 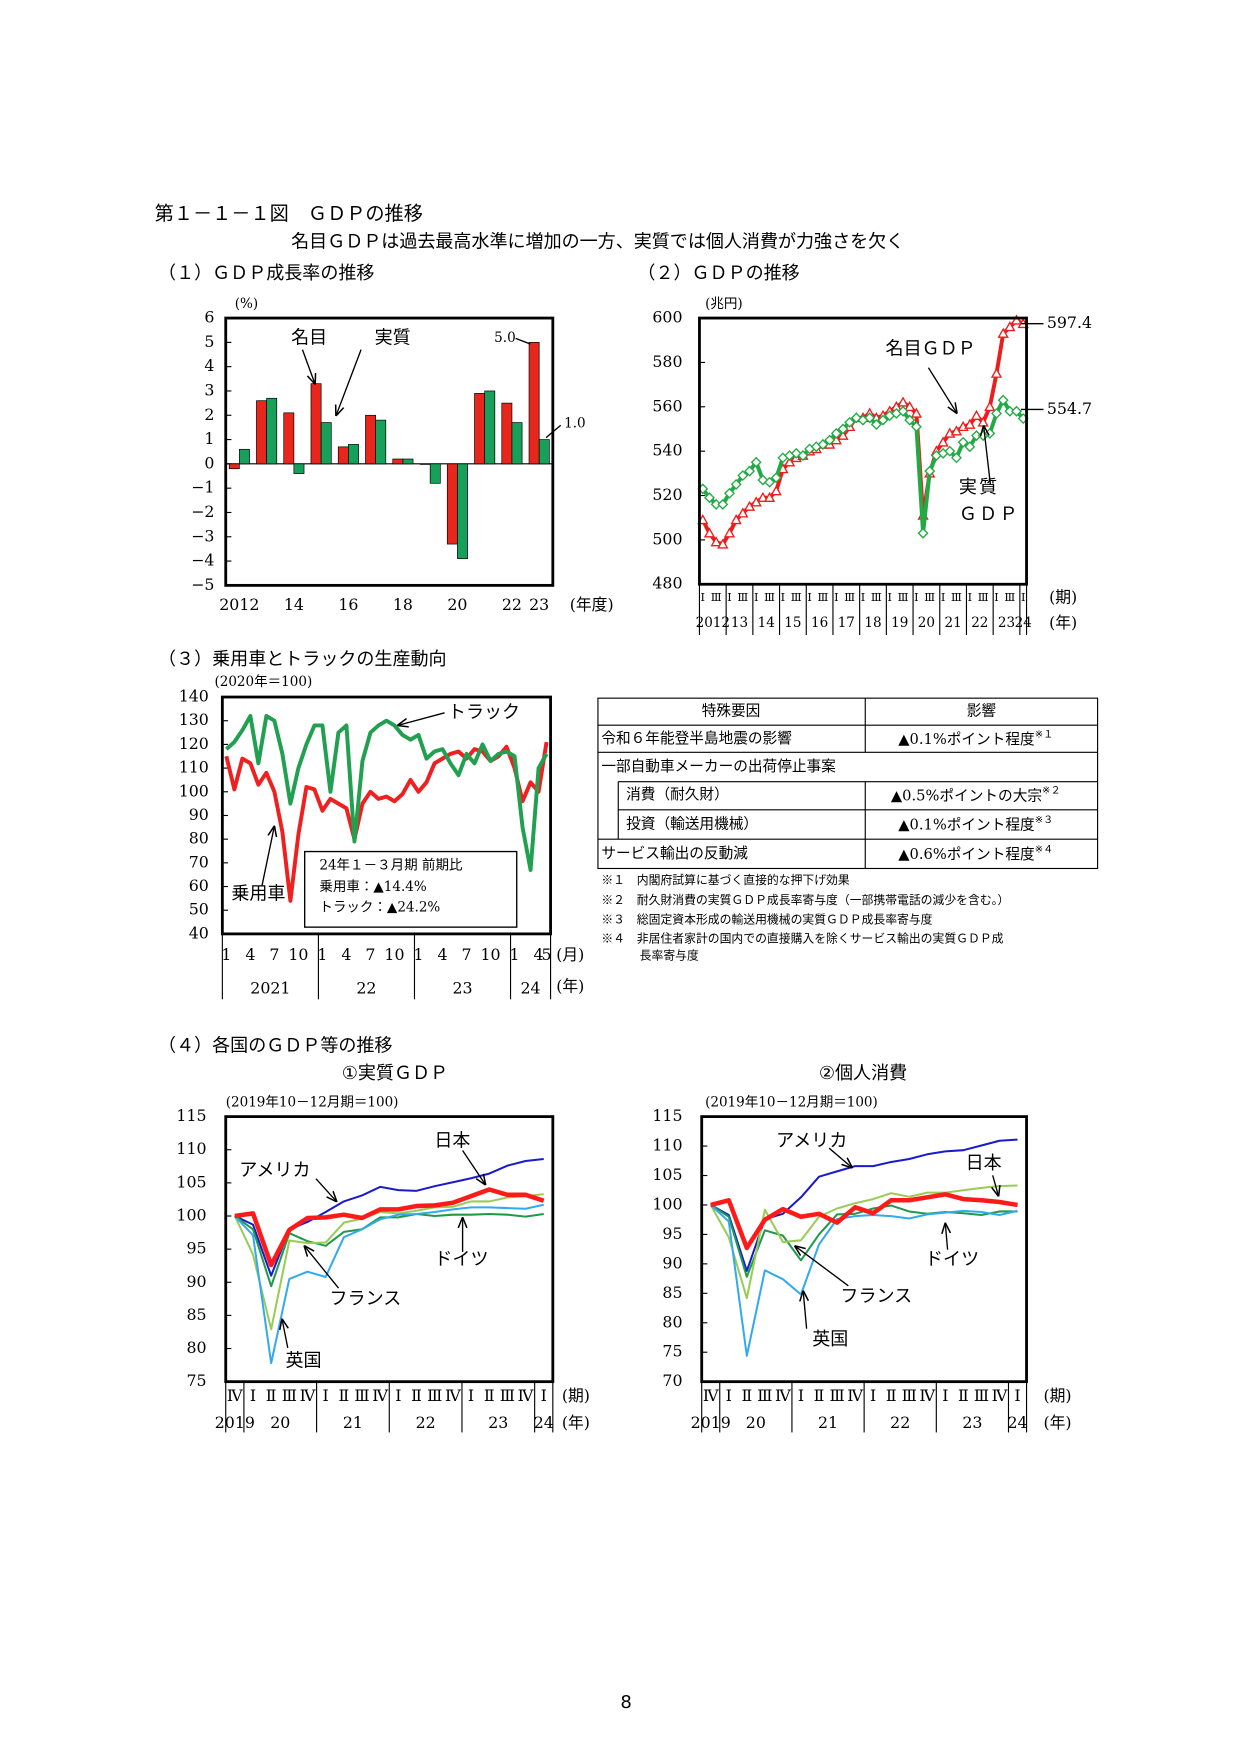 I want to click on chart-title: ②個人消費, so click(x=863, y=1073).